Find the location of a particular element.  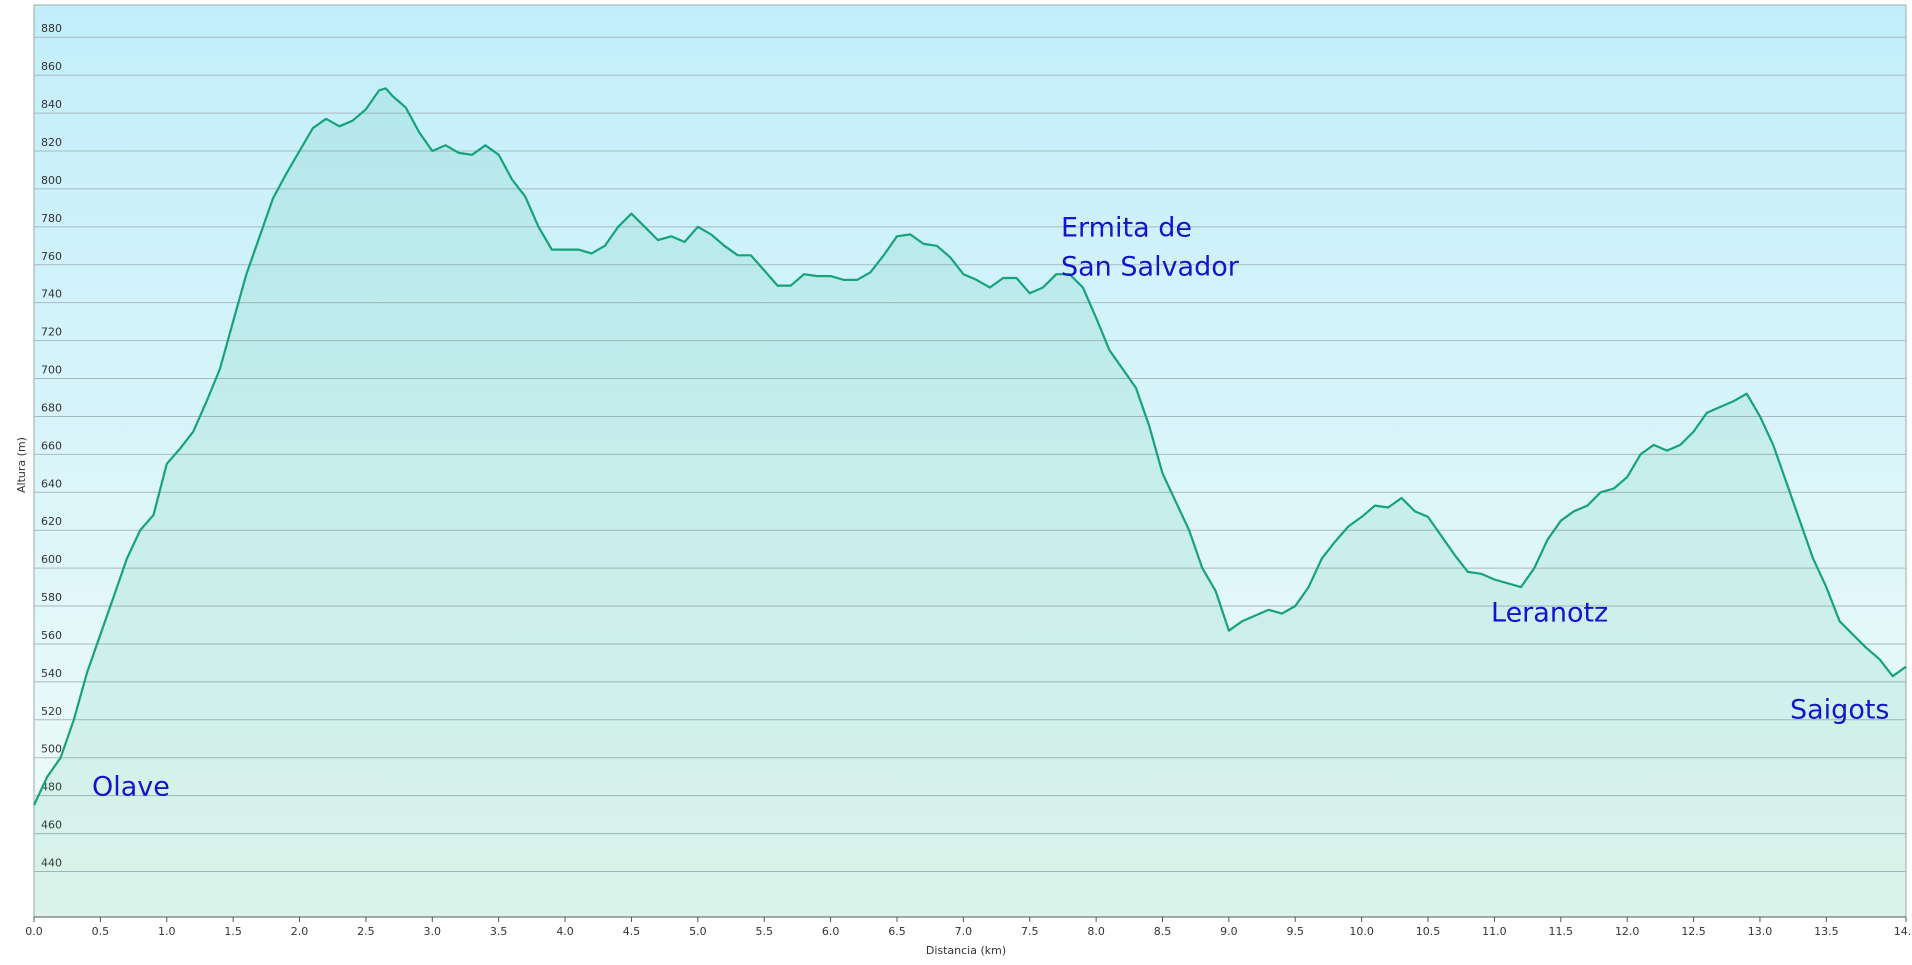

annotation: Saigots is located at coordinates (1840, 710).